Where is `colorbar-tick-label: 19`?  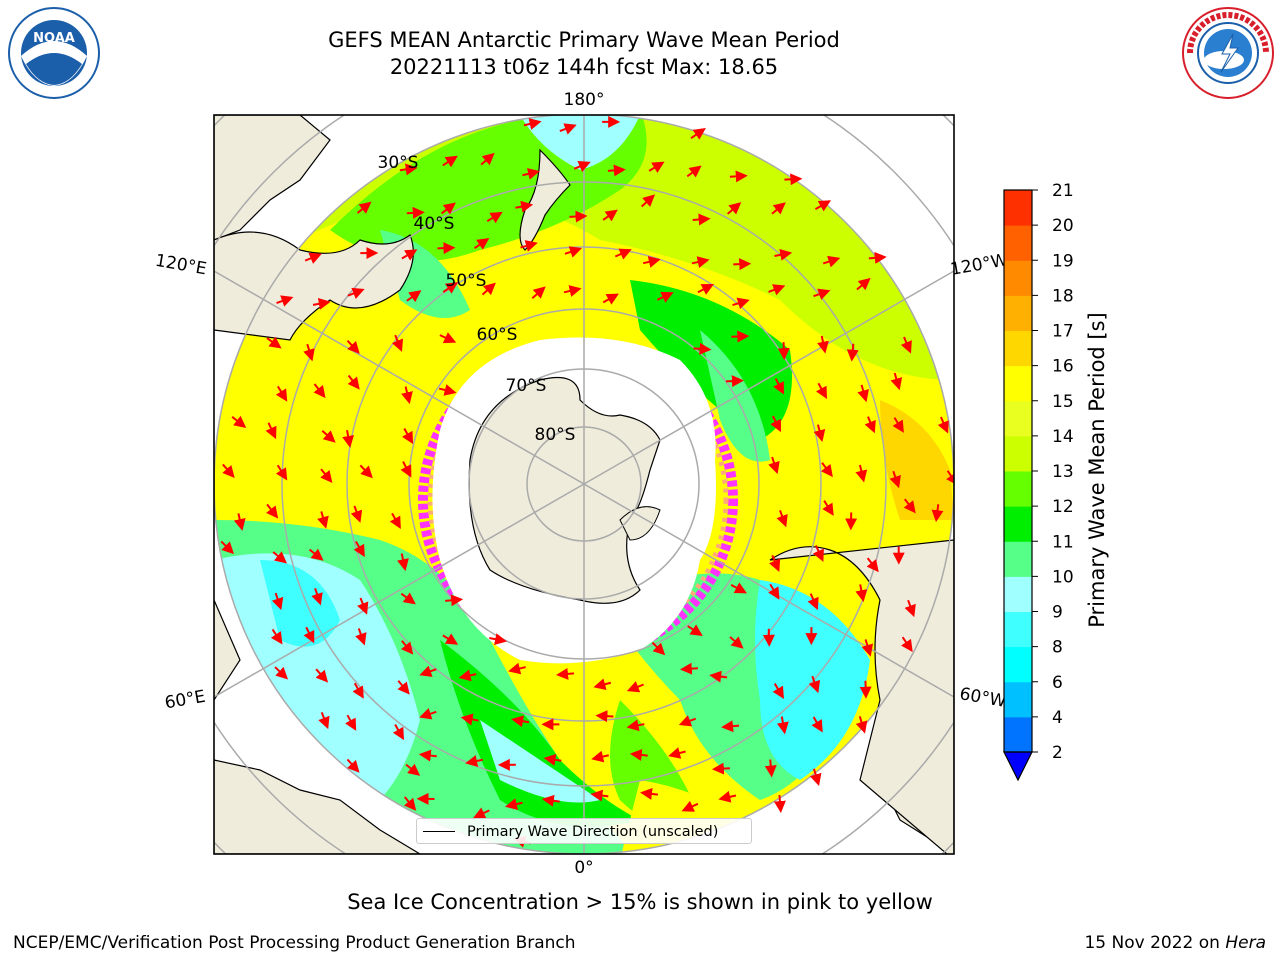
colorbar-tick-label: 19 is located at coordinates (1063, 261).